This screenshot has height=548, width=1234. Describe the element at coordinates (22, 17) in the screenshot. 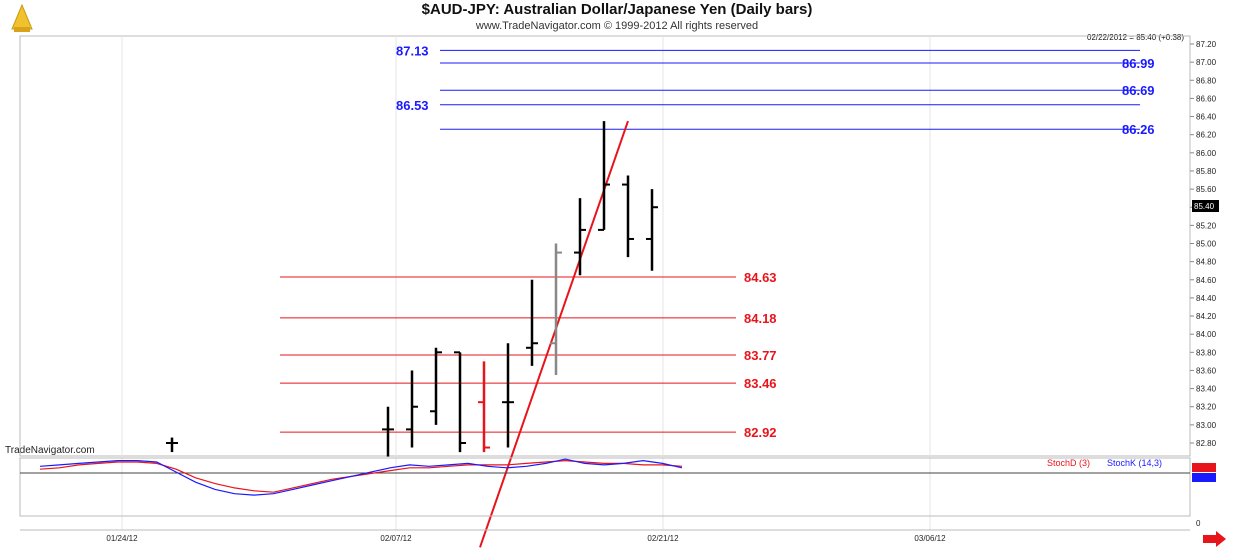

I see `trade-navigator-logo-icon` at that location.